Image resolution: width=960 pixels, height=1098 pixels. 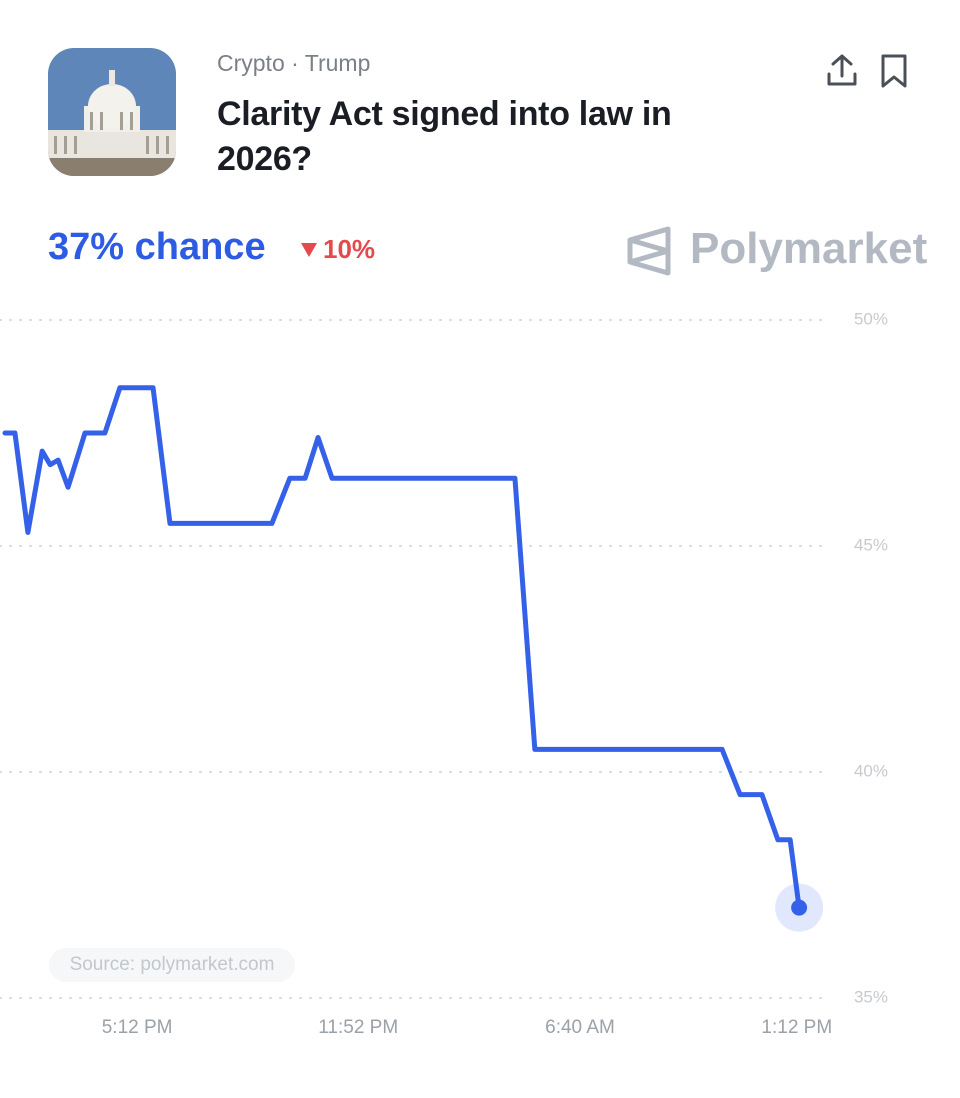 What do you see at coordinates (809, 248) in the screenshot?
I see `brand: Polymarket` at bounding box center [809, 248].